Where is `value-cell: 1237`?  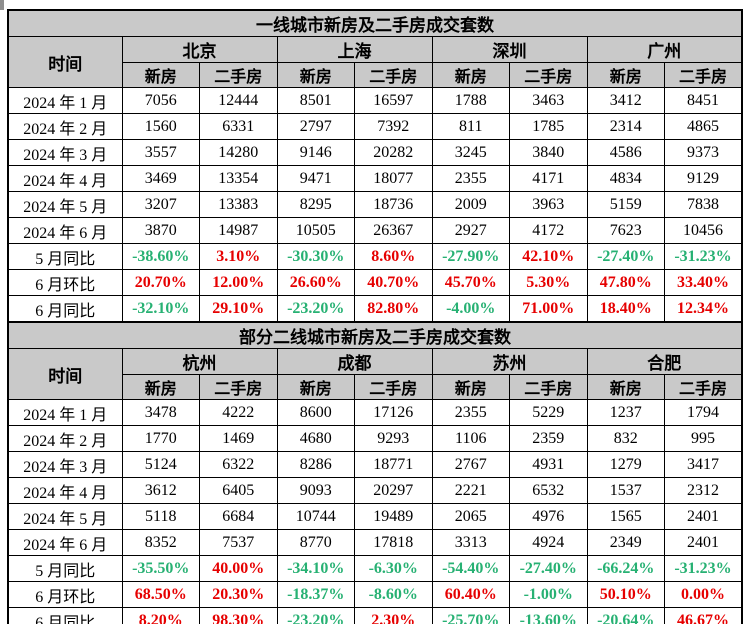 value-cell: 1237 is located at coordinates (625, 412).